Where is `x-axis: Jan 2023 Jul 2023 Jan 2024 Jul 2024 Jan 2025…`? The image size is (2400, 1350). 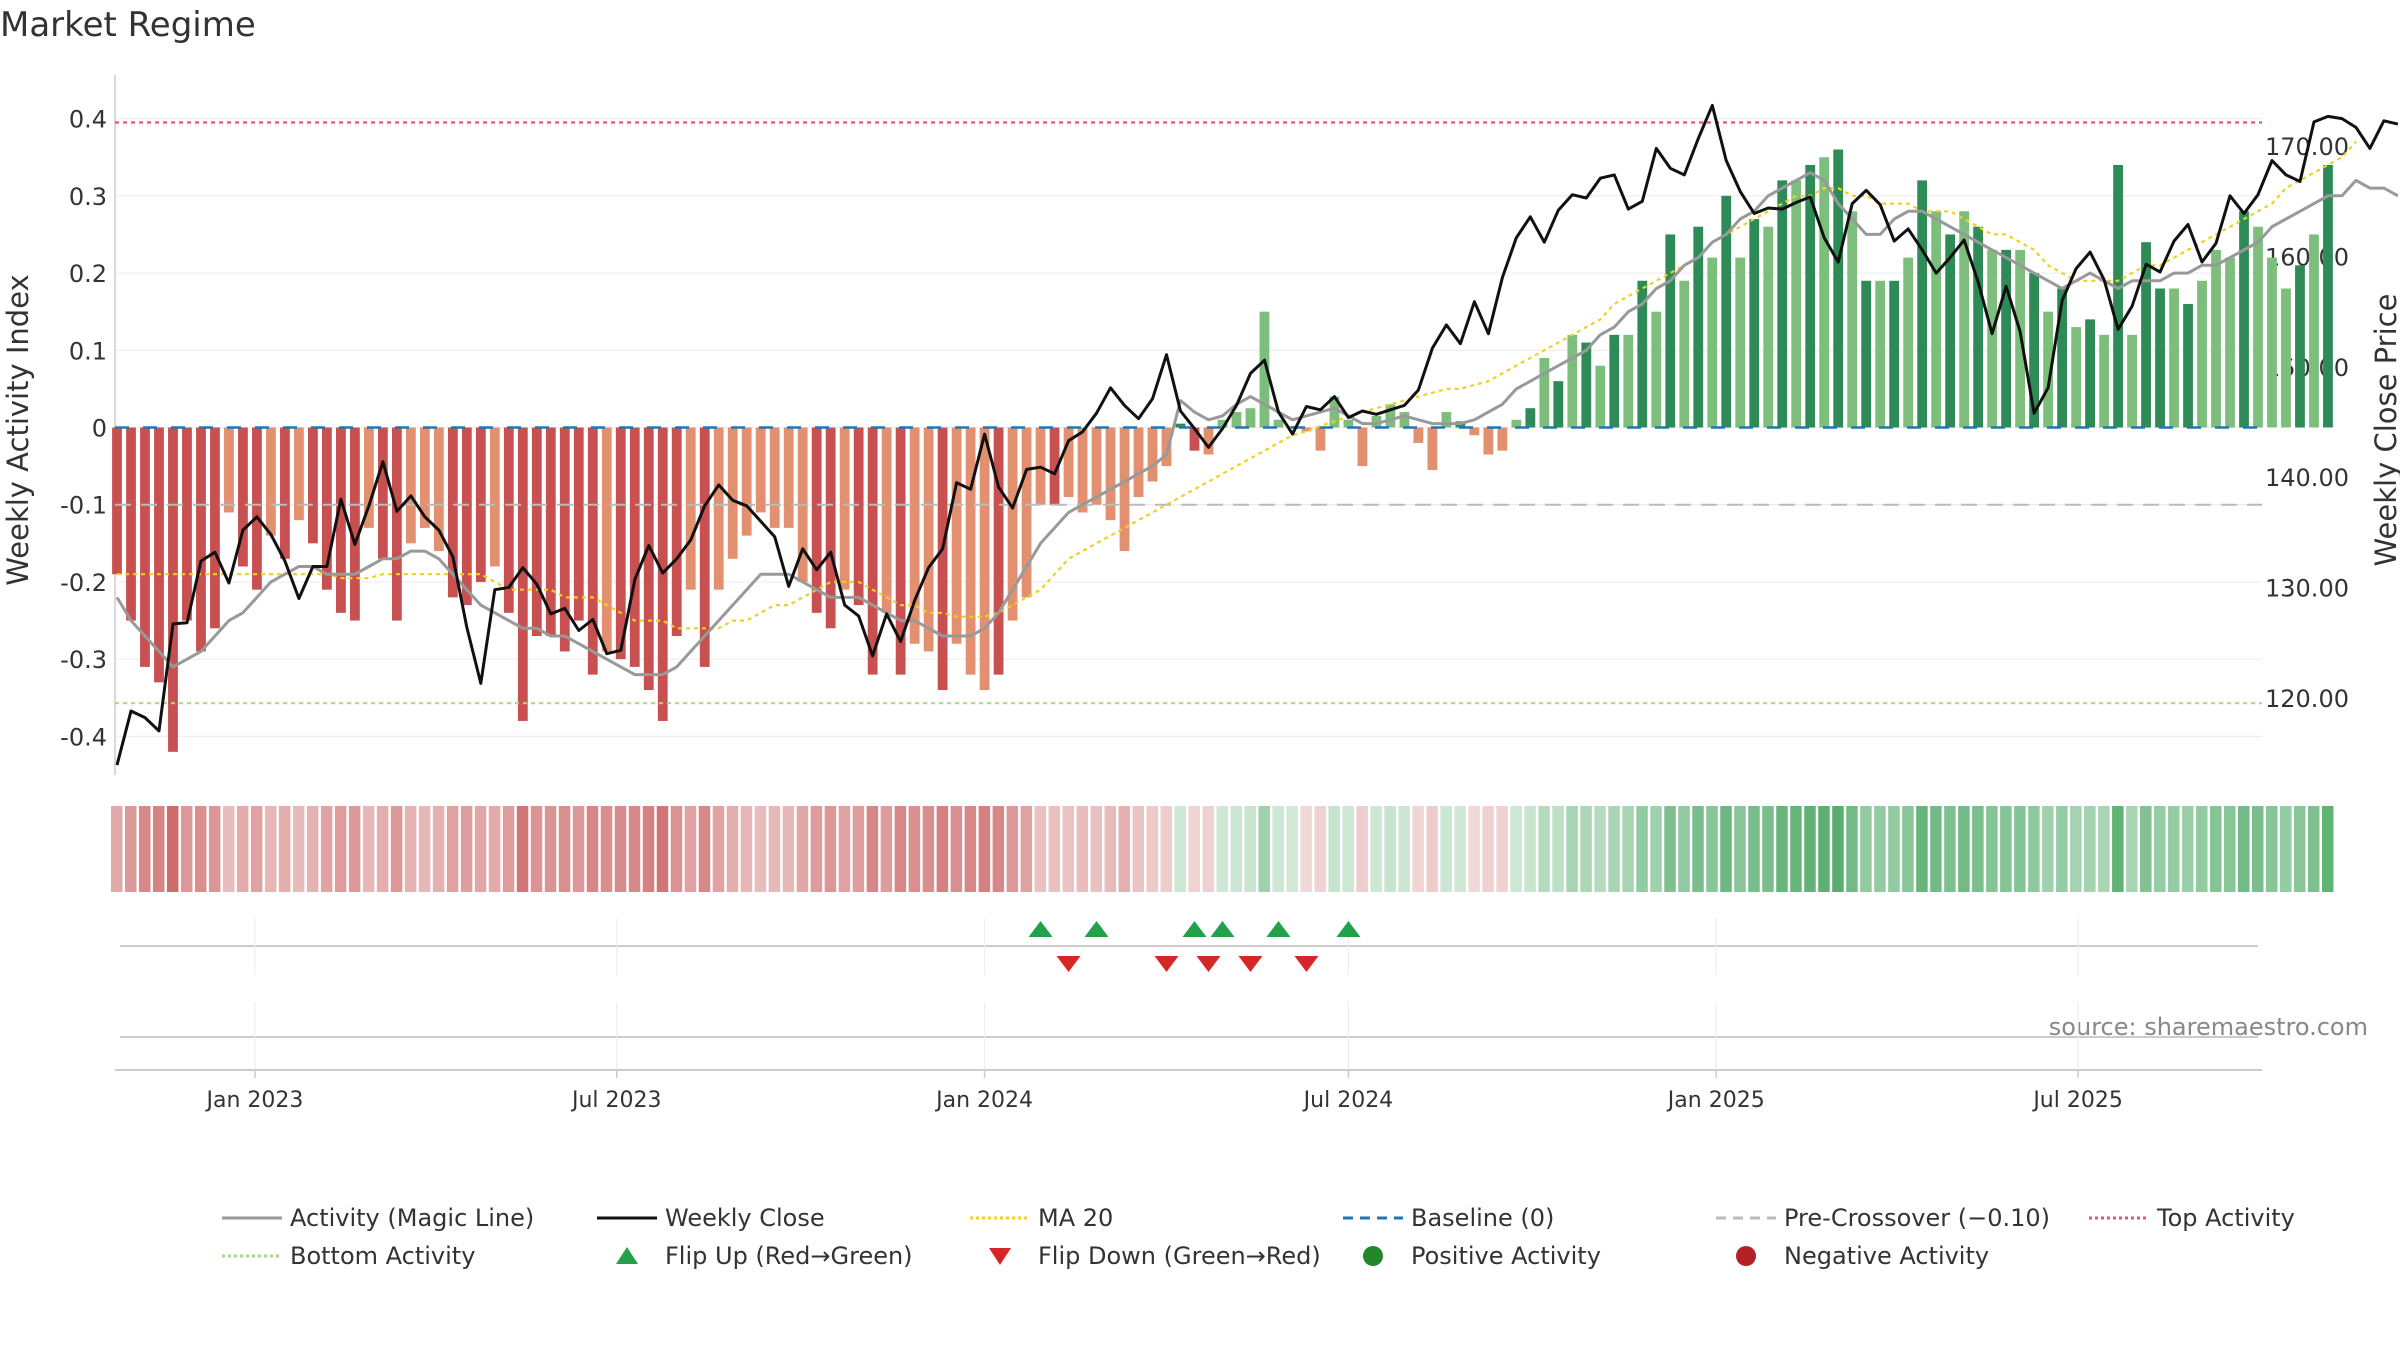
x-axis: Jan 2023 Jul 2023 Jan 2024 Jul 2024 Jan 2025… is located at coordinates (1188, 1091).